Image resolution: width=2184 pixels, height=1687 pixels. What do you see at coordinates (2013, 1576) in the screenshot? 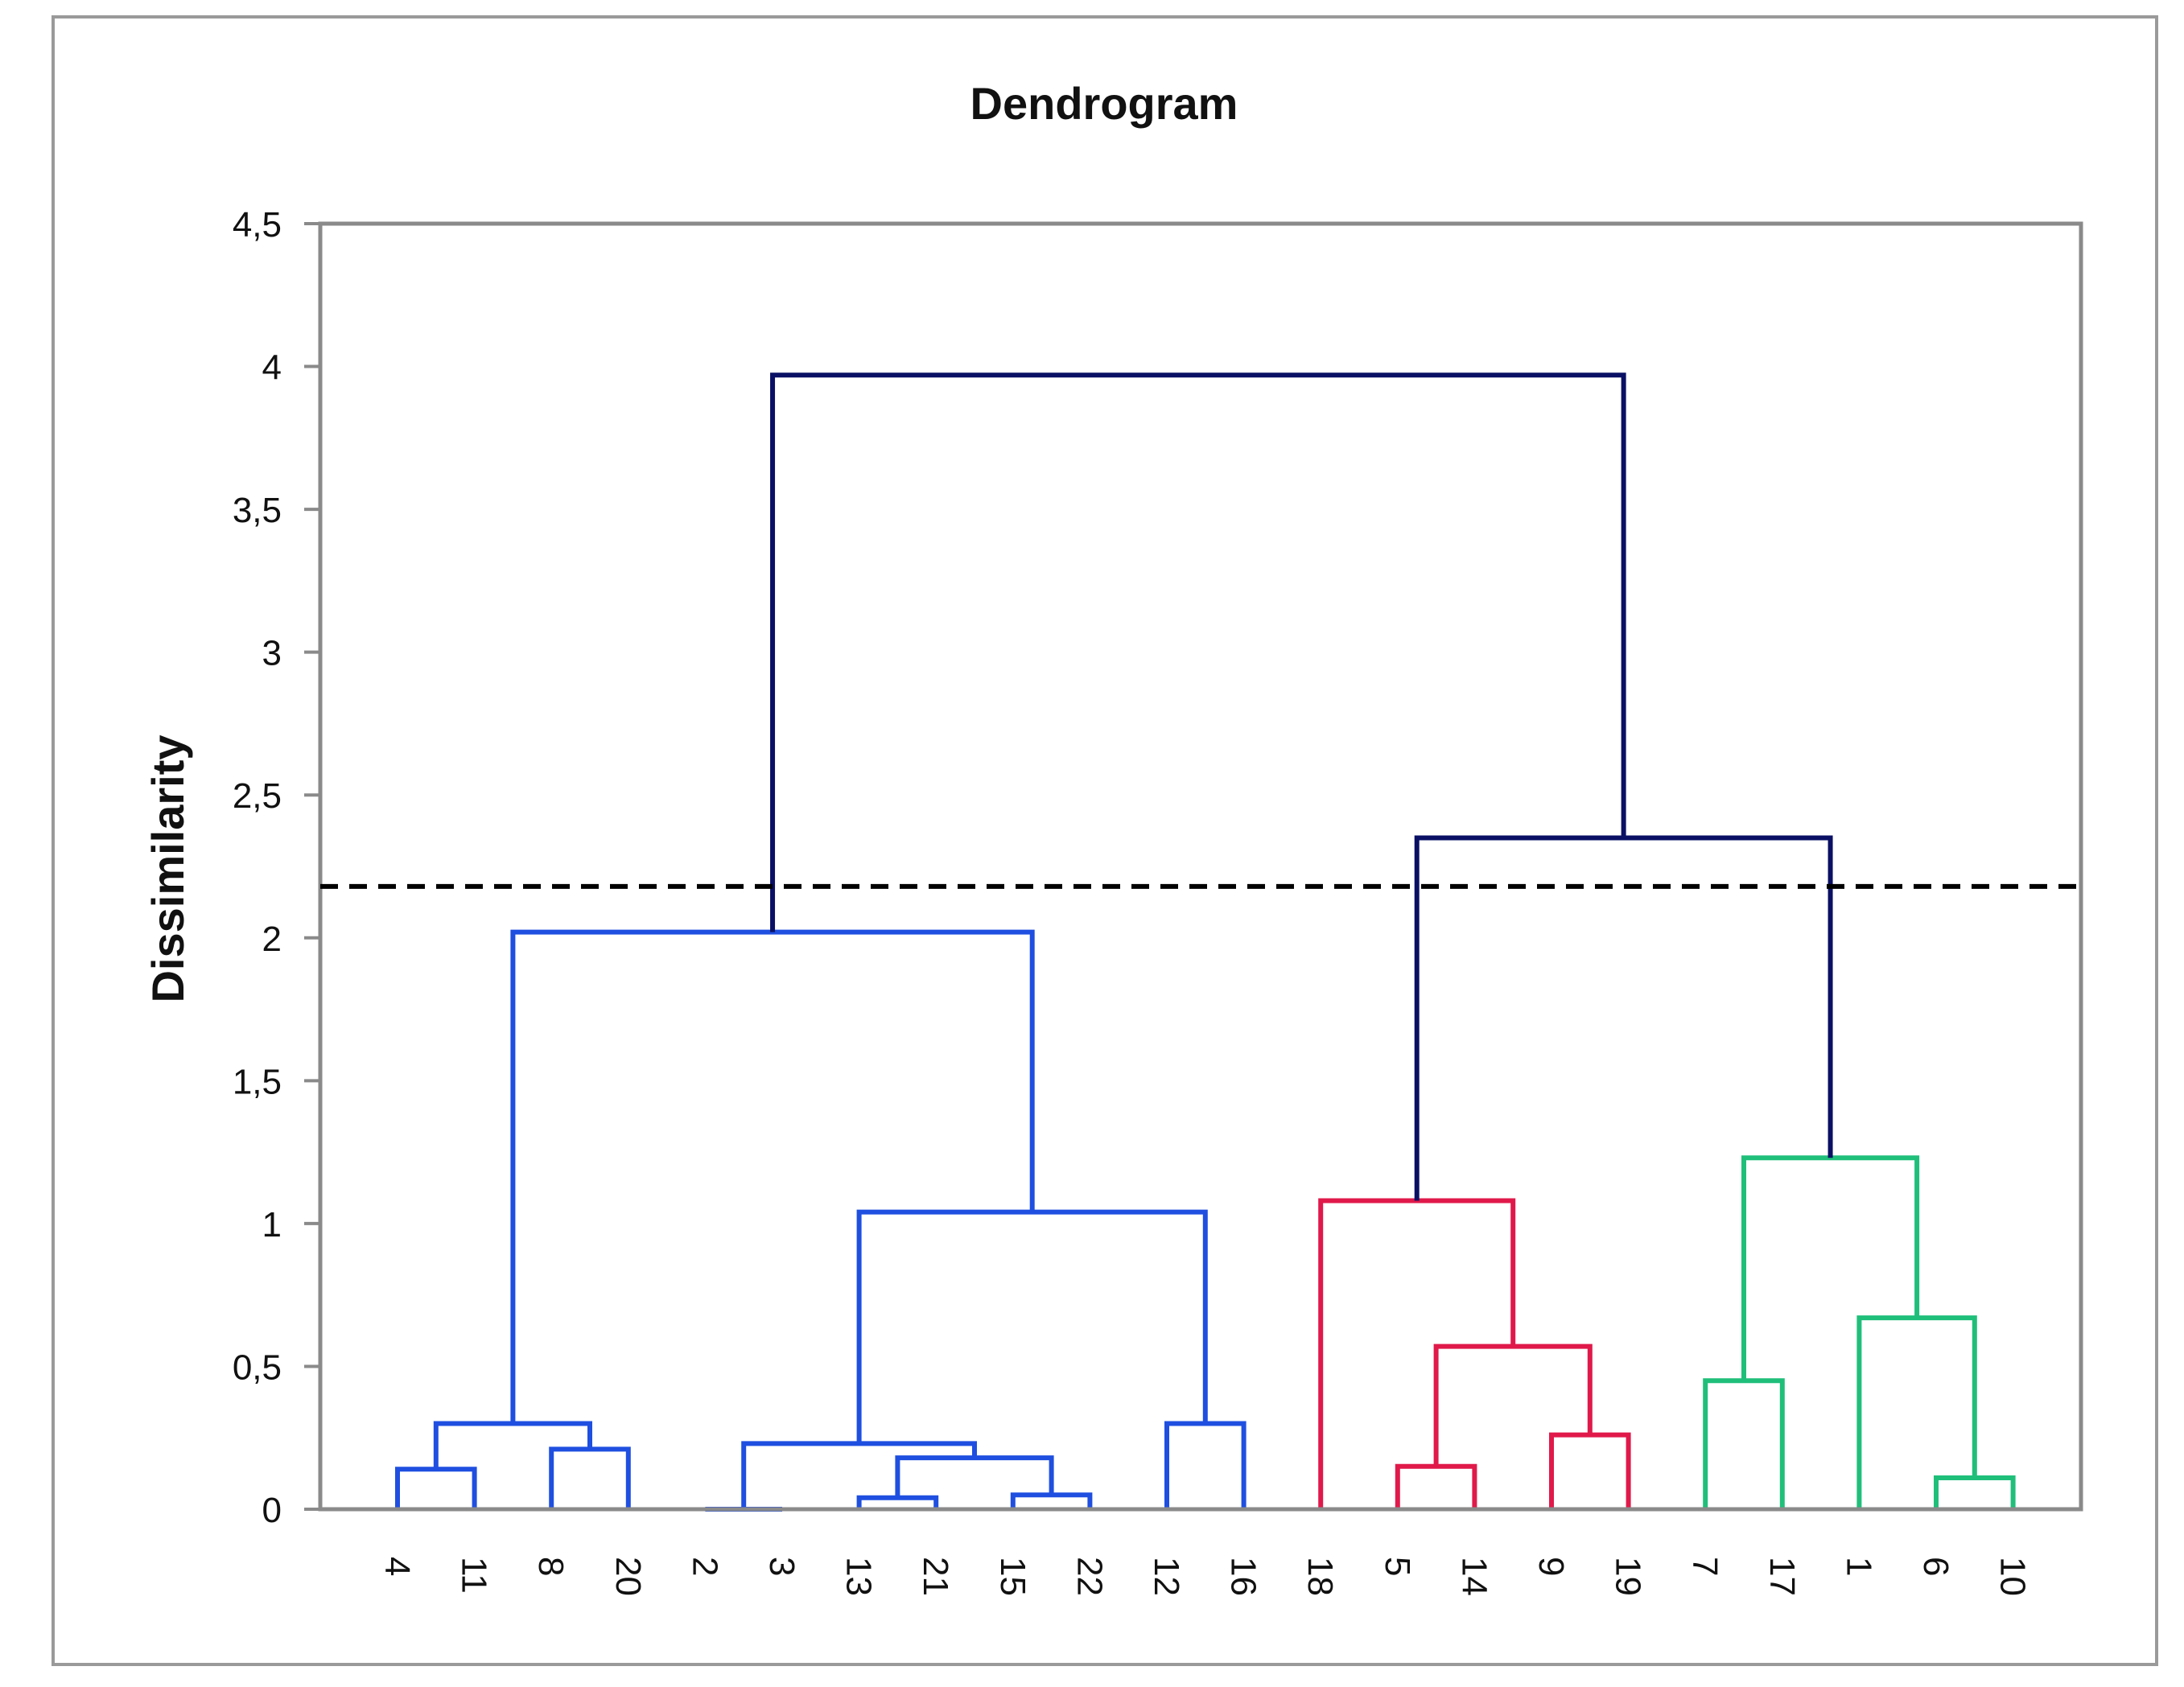
I see `leaf-label: 10` at bounding box center [2013, 1576].